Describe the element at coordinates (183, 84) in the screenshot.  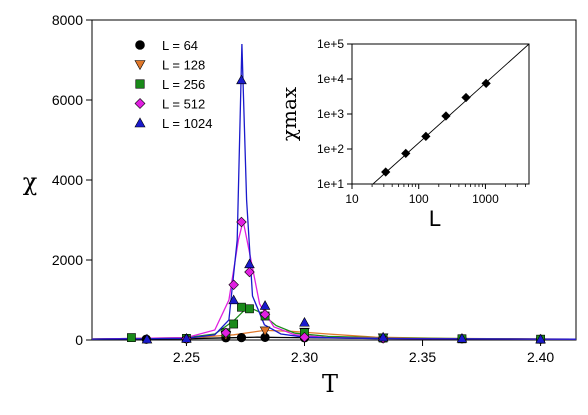
I see `legend-label: L = 256` at that location.